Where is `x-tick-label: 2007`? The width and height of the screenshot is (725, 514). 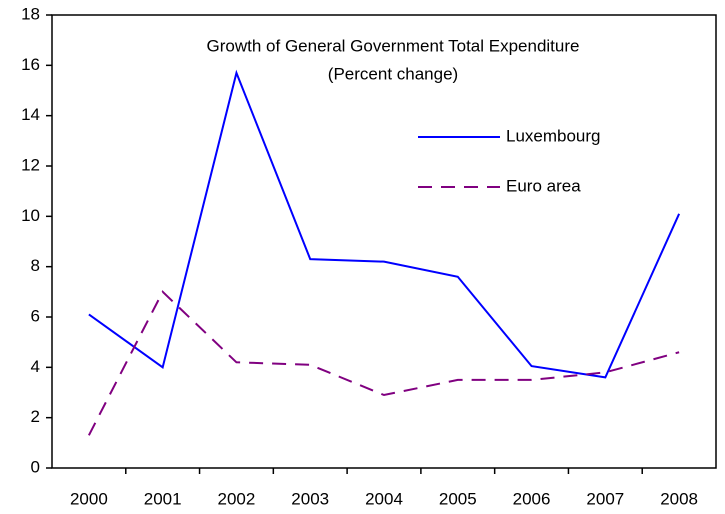
x-tick-label: 2007 is located at coordinates (605, 498).